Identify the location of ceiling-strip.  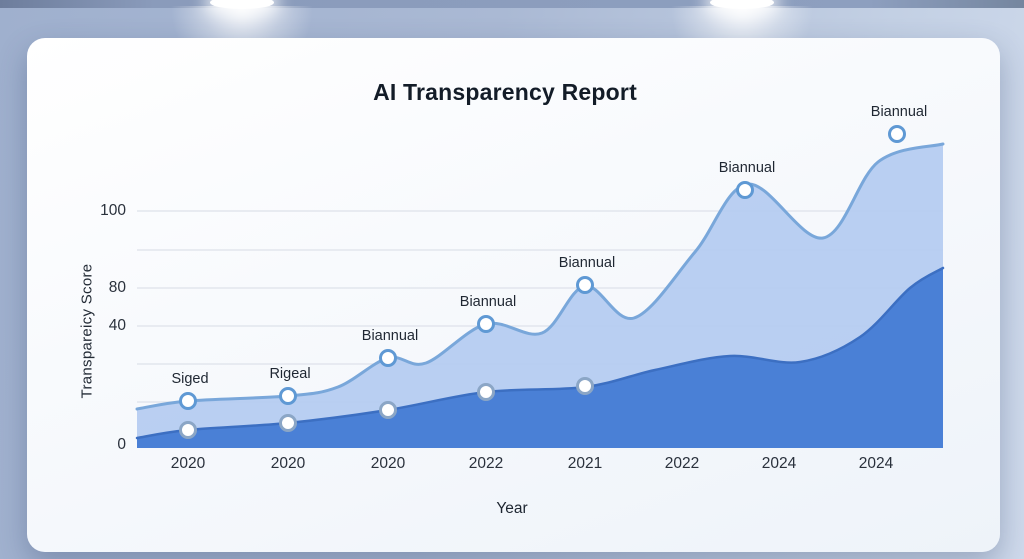
(512, 4).